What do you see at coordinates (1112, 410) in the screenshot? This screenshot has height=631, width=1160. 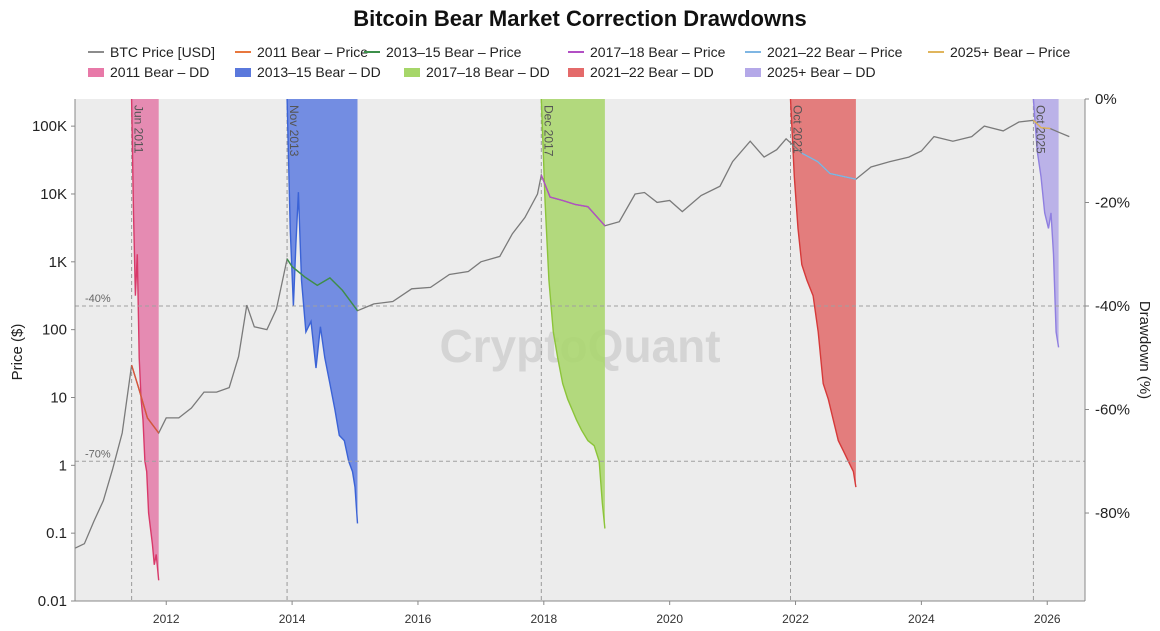 I see `y2-tick-label: -60%` at bounding box center [1112, 410].